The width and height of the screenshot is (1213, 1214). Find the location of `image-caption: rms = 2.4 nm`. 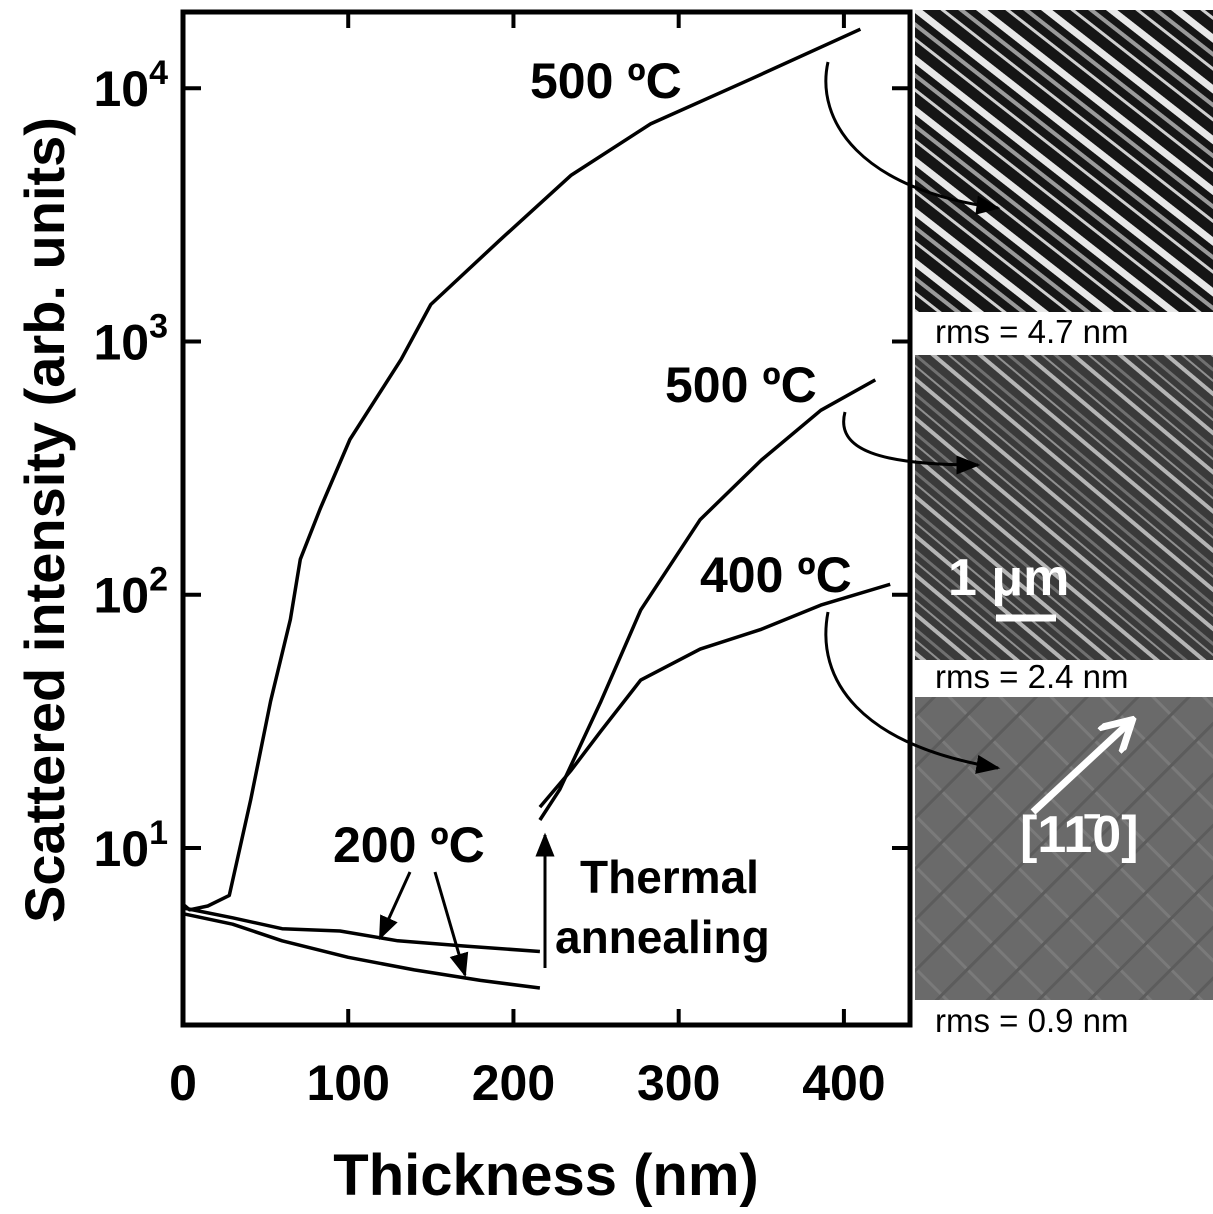

image-caption: rms = 2.4 nm is located at coordinates (1031, 676).